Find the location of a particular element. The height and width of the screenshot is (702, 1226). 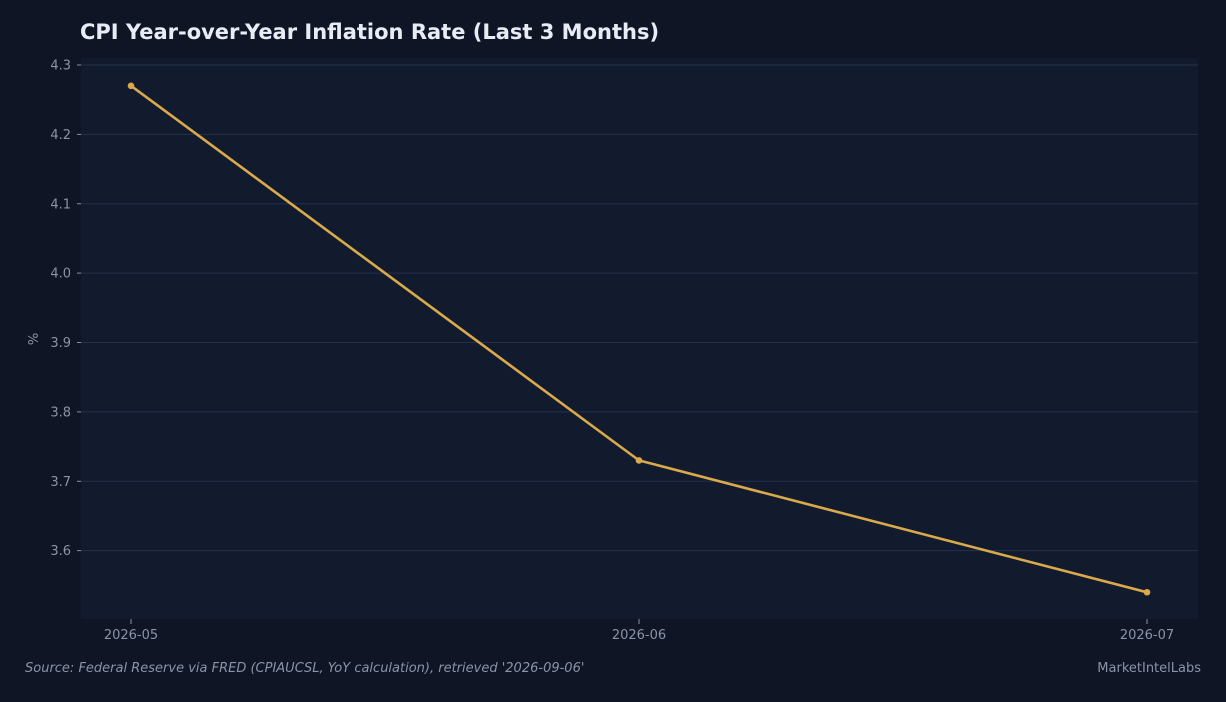

y-tick-label: 3.6 is located at coordinates (60, 551).